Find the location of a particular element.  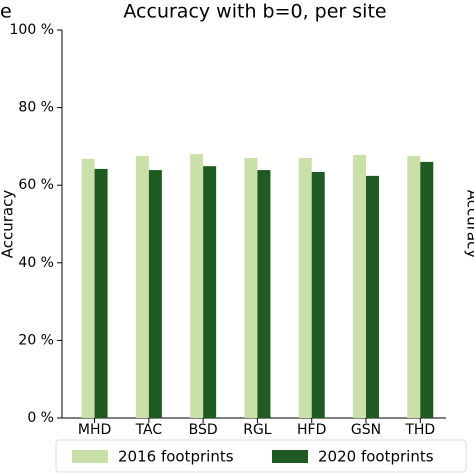

y-tick-label: 100 % is located at coordinates (32, 30).